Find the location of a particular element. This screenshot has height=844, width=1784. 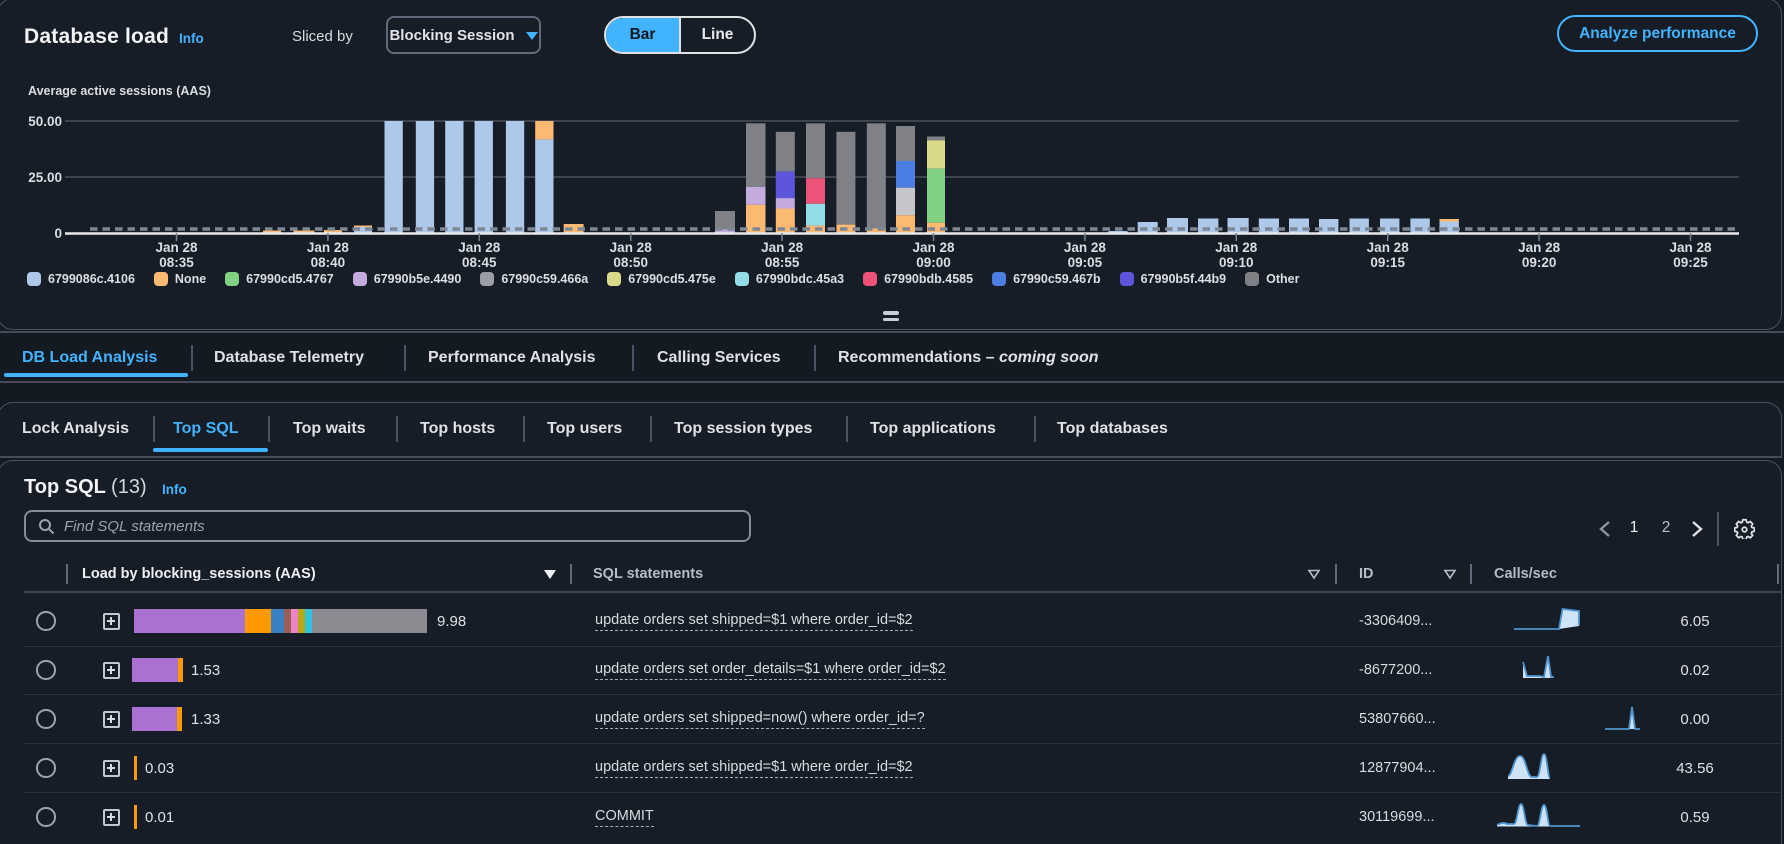

svg-text: 09:15 is located at coordinates (1387, 262).